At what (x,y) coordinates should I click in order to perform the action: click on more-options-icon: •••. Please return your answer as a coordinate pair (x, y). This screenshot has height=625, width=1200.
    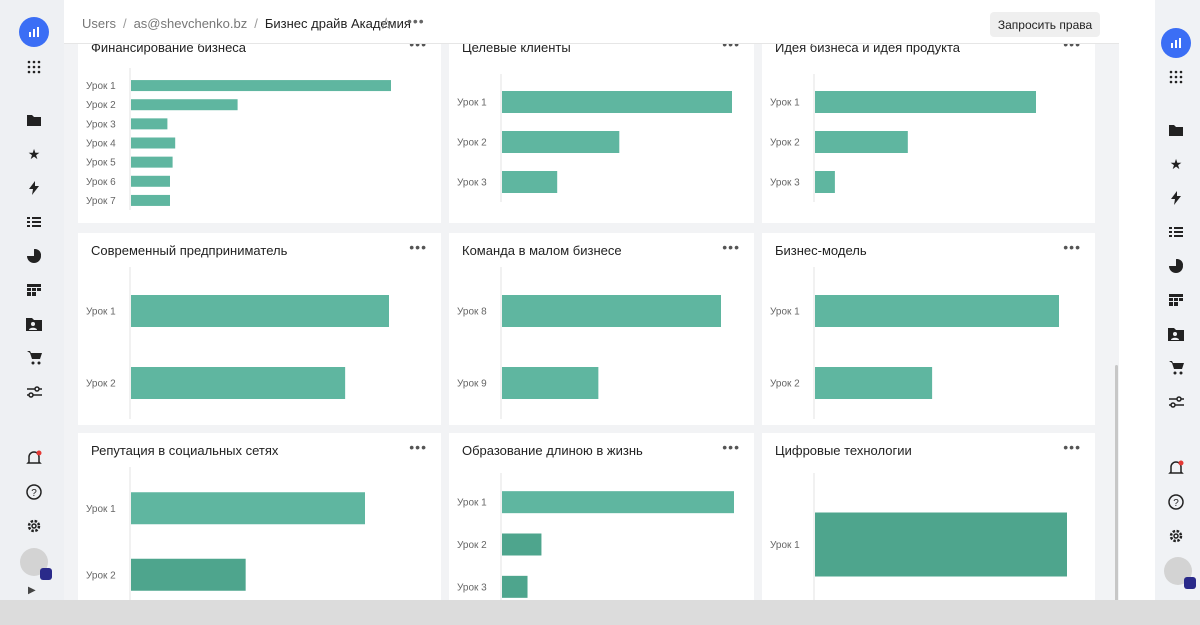
    Looking at the image, I should click on (416, 21).